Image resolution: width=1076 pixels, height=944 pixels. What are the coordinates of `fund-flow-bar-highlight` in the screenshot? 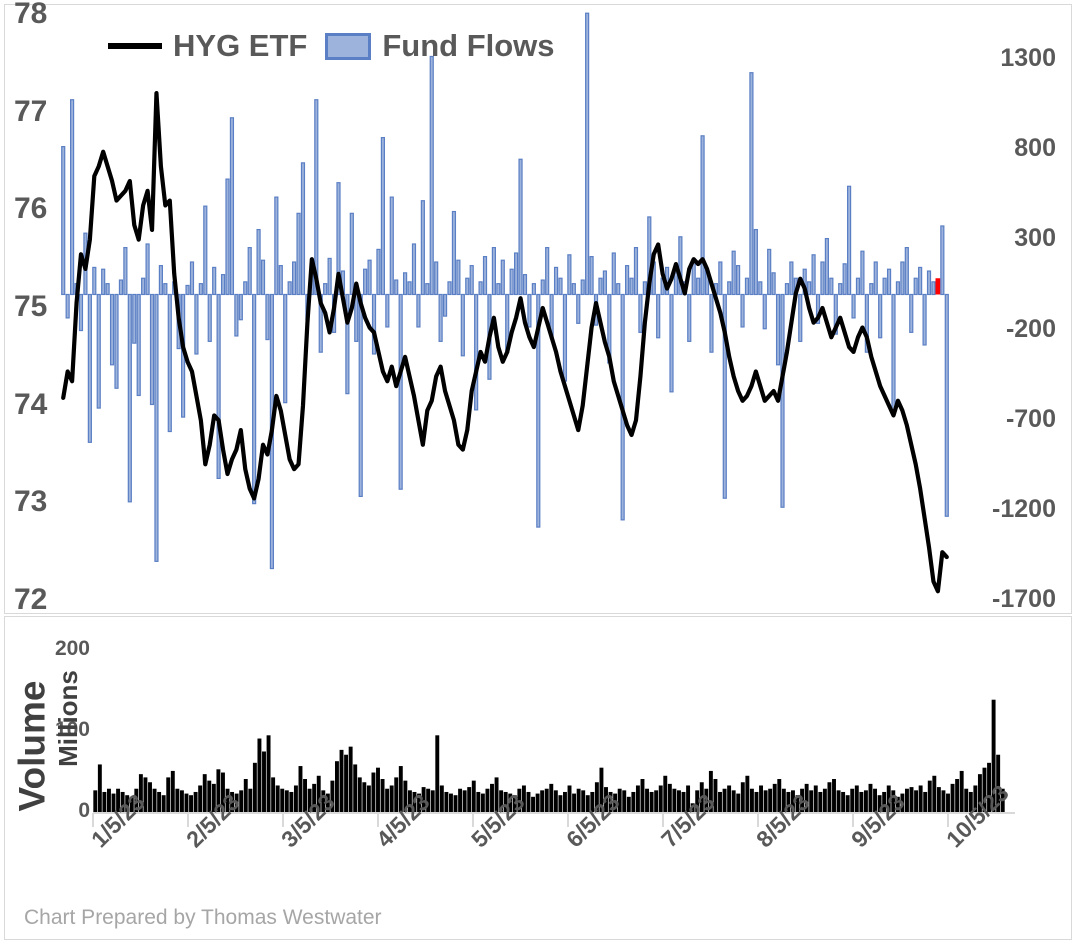 It's located at (938, 286).